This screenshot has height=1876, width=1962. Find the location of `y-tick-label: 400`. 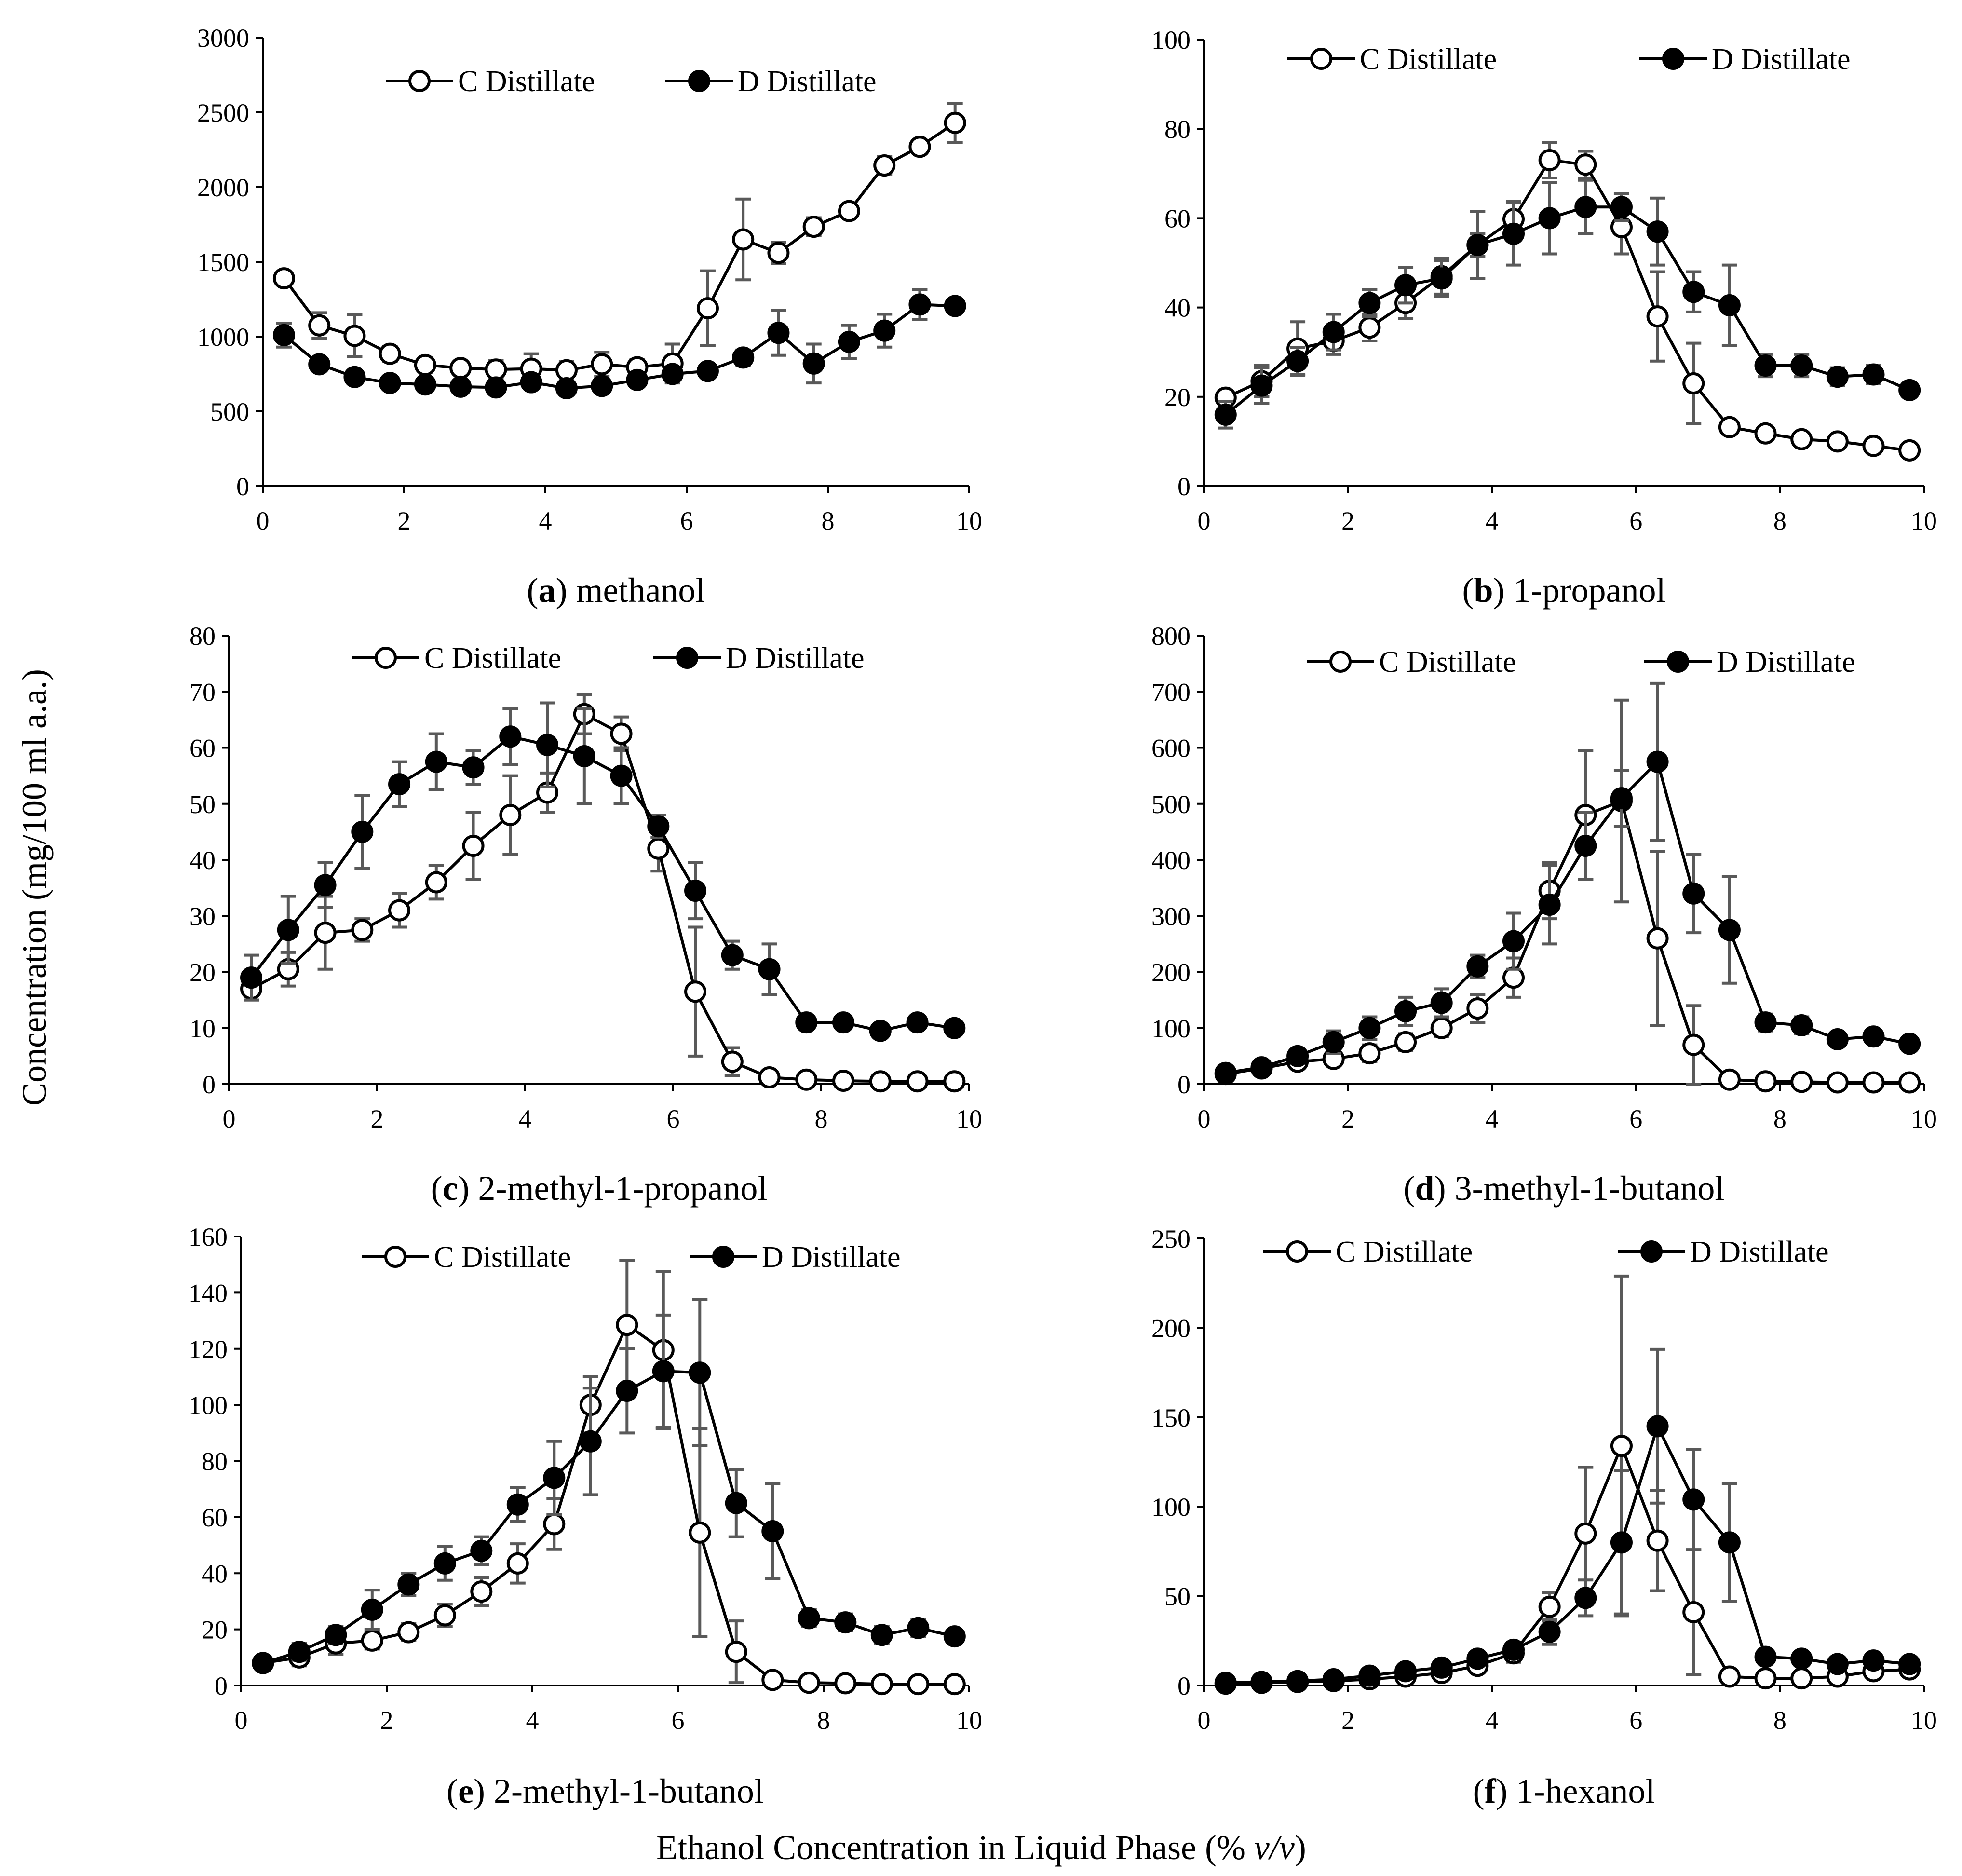

y-tick-label: 400 is located at coordinates (1171, 860).